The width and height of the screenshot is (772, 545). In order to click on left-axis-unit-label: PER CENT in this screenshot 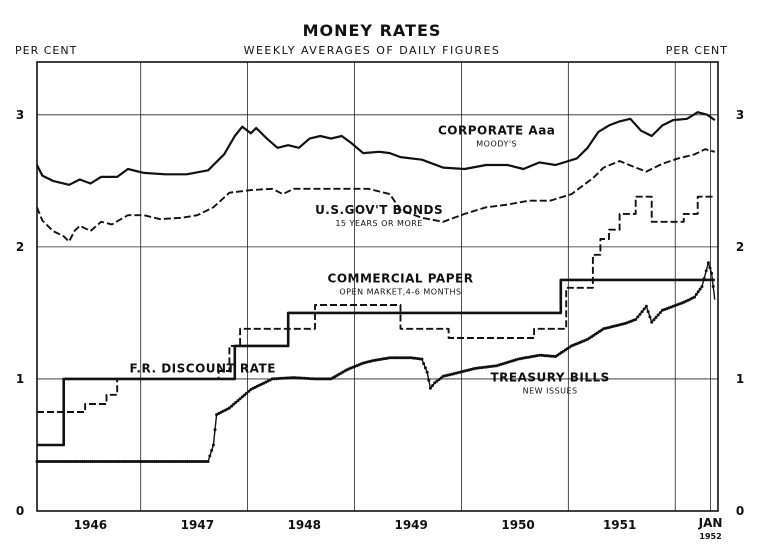, I will do `click(46, 50)`.